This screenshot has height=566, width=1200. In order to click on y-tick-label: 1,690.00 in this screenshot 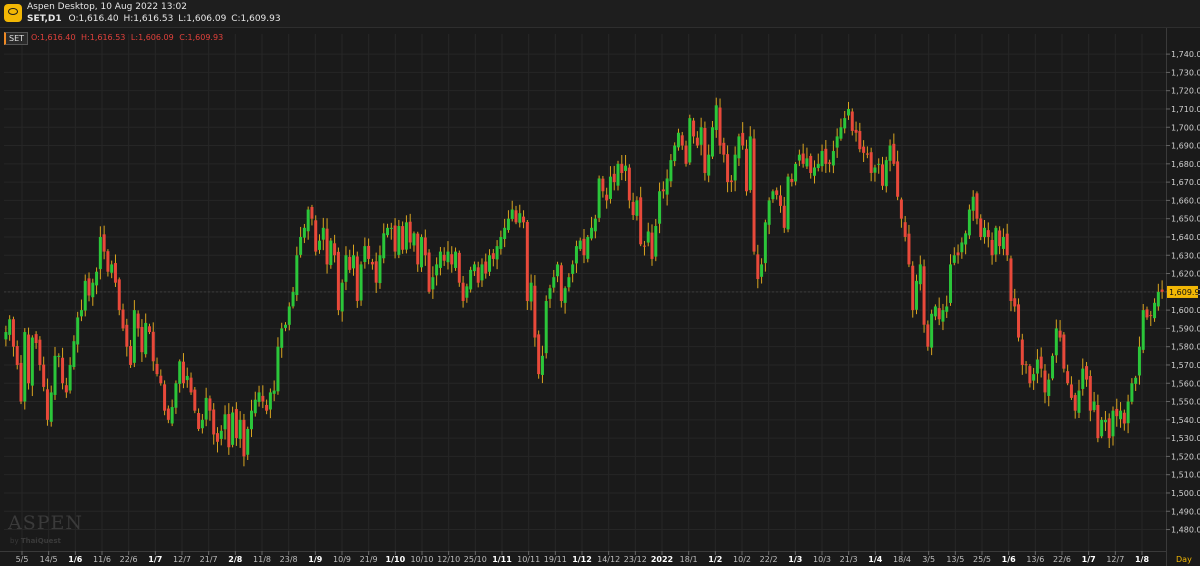, I will do `click(1185, 146)`.